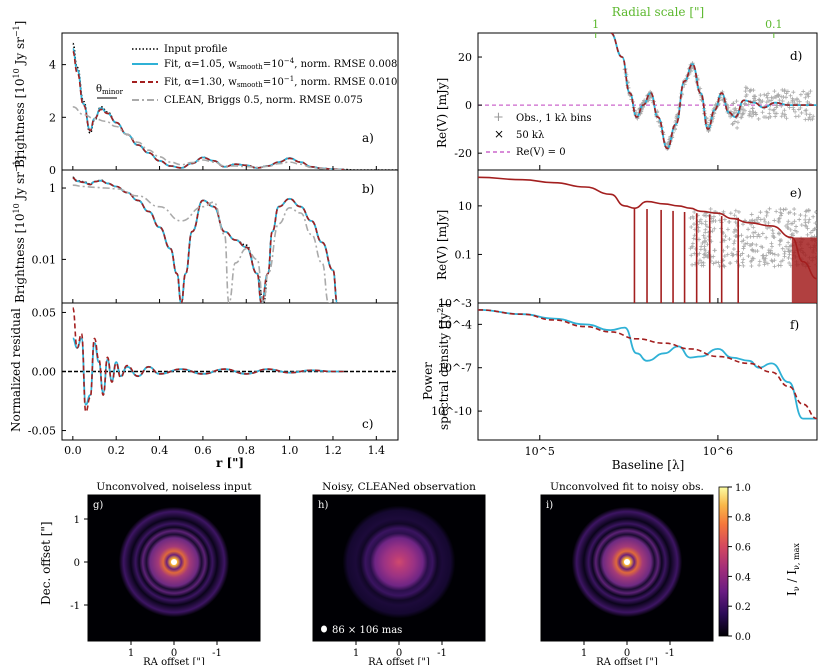 Image resolution: width=831 pixels, height=665 pixels. What do you see at coordinates (468, 105) in the screenshot?
I see `panel-d-ytick-label: 0` at bounding box center [468, 105].